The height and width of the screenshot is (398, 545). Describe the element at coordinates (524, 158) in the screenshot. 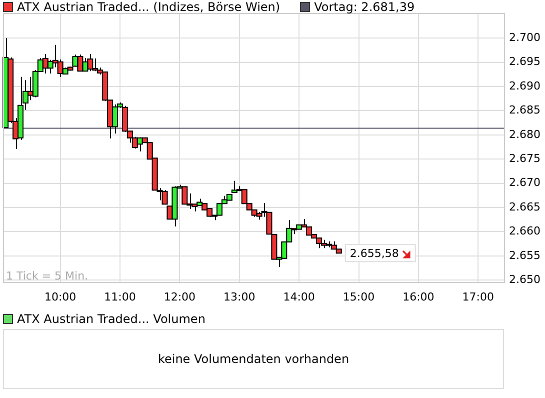

I see `y-tick-label: 2.675` at that location.